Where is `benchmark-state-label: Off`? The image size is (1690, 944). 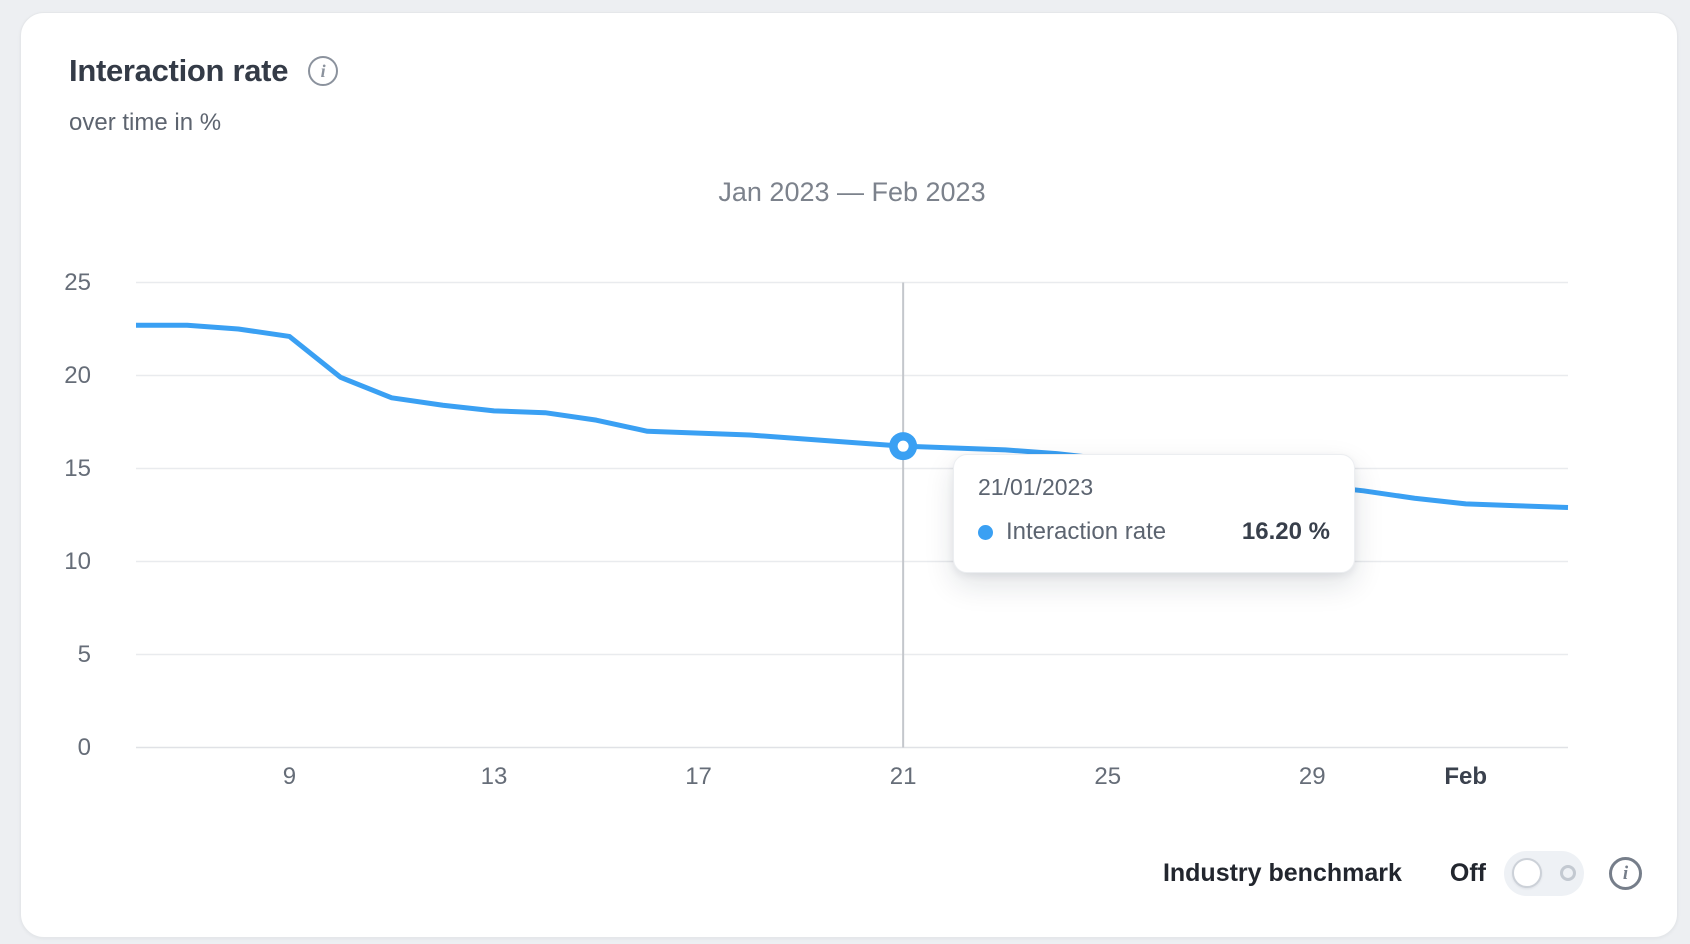 benchmark-state-label: Off is located at coordinates (1467, 873).